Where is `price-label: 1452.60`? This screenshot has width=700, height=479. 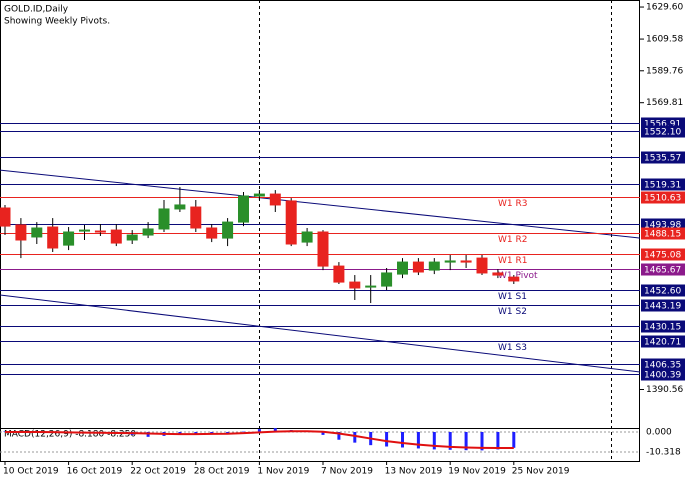
price-label: 1452.60 is located at coordinates (662, 292).